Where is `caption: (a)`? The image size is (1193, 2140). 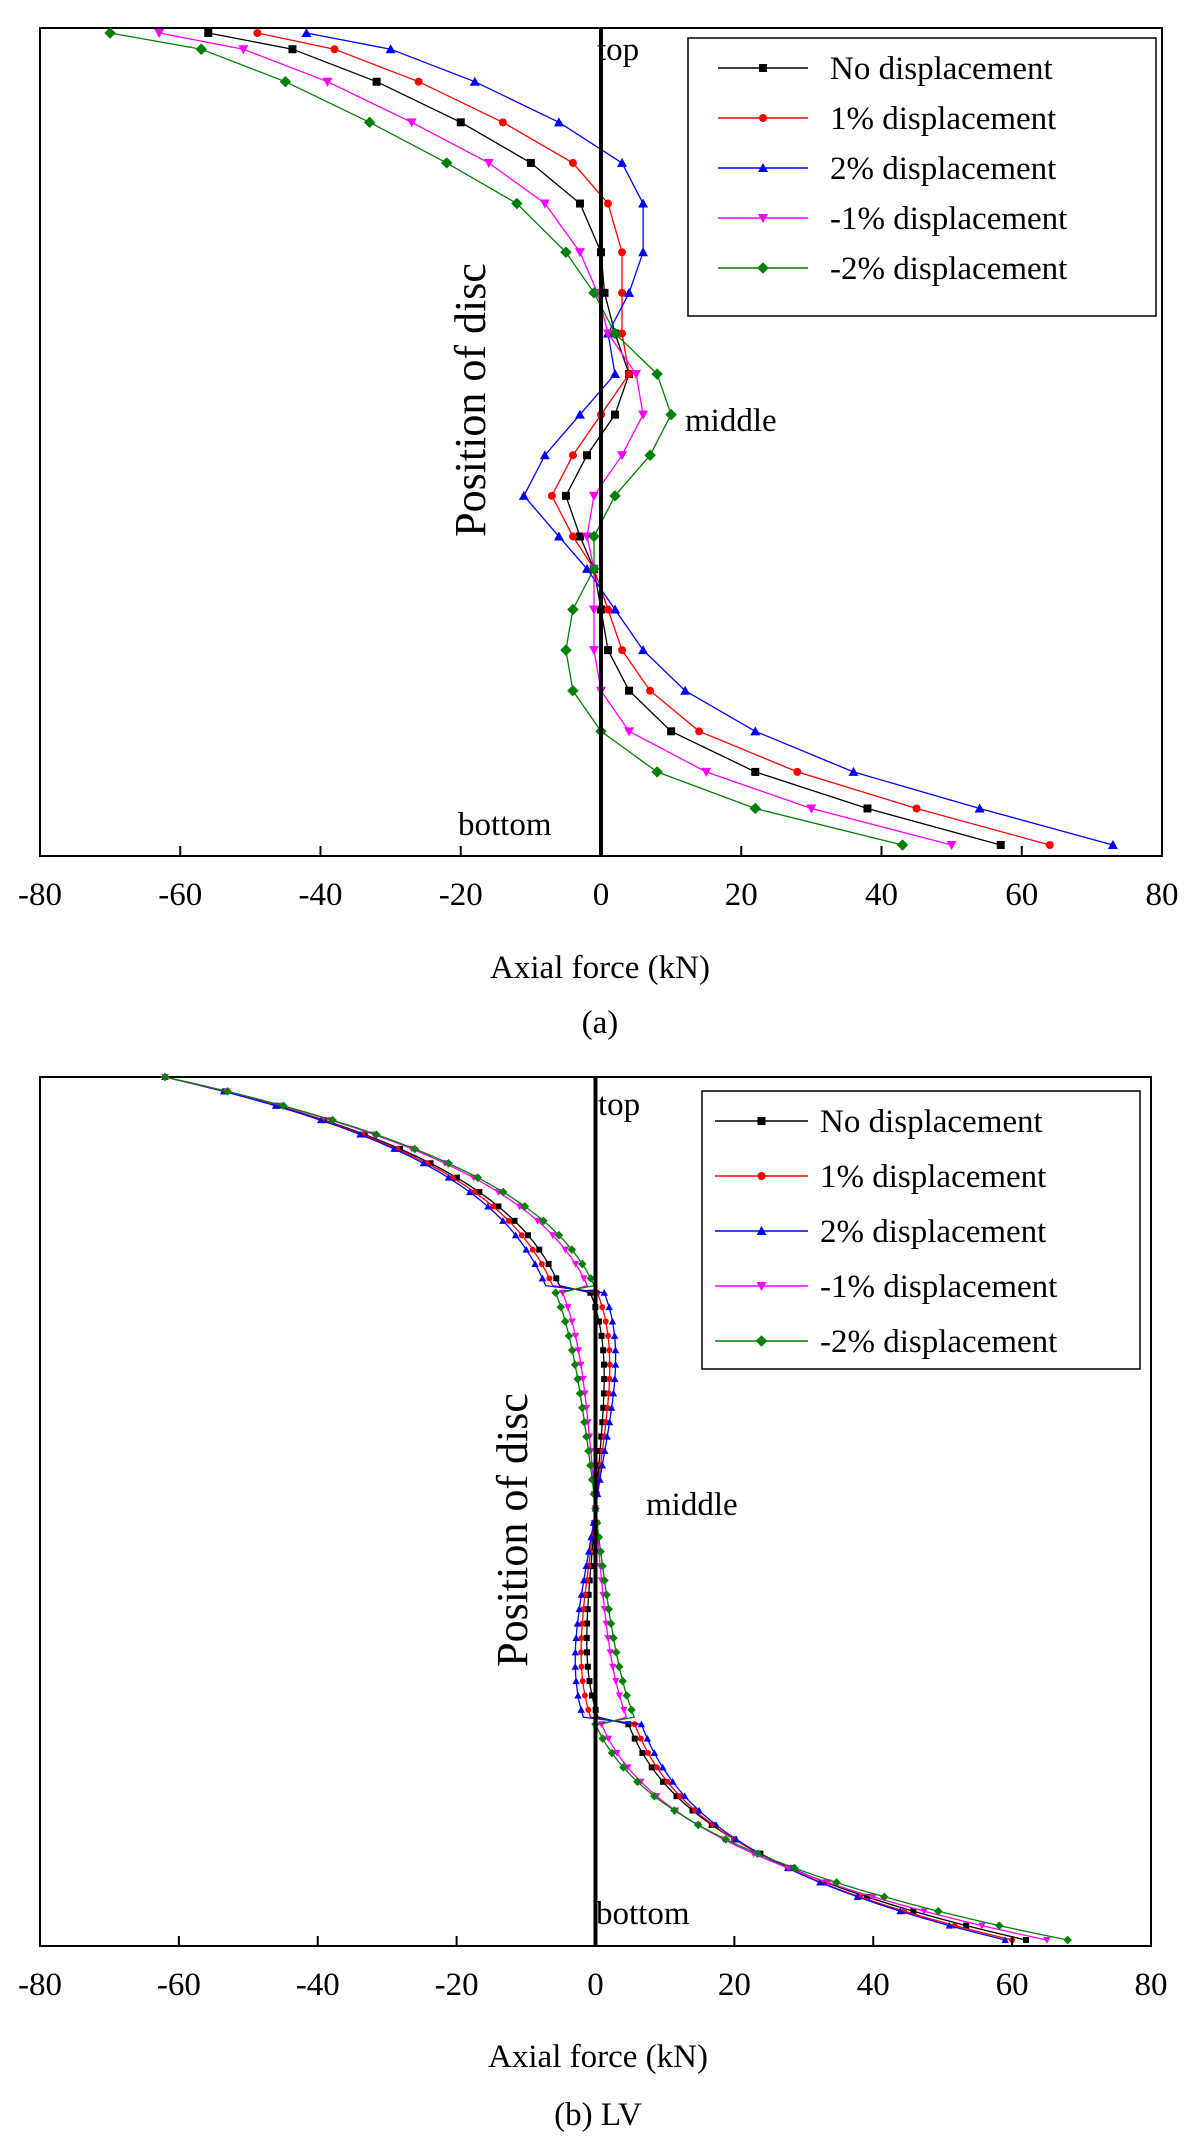
caption: (a) is located at coordinates (600, 1023).